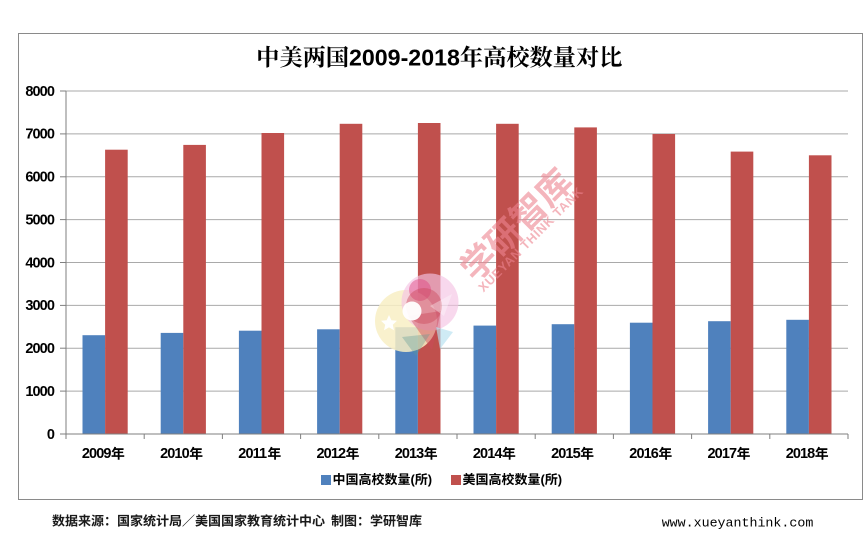  I want to click on svg-text: 7000, so click(39, 135).